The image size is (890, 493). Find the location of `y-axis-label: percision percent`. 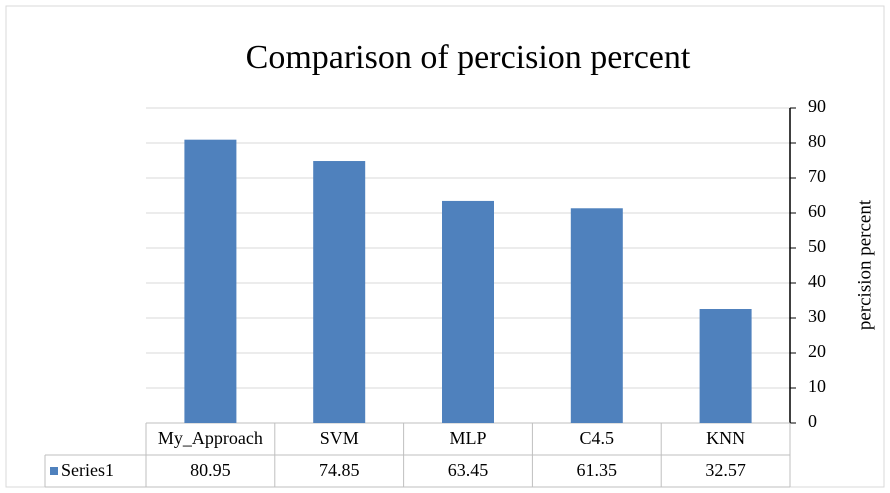

y-axis-label: percision percent is located at coordinates (864, 264).